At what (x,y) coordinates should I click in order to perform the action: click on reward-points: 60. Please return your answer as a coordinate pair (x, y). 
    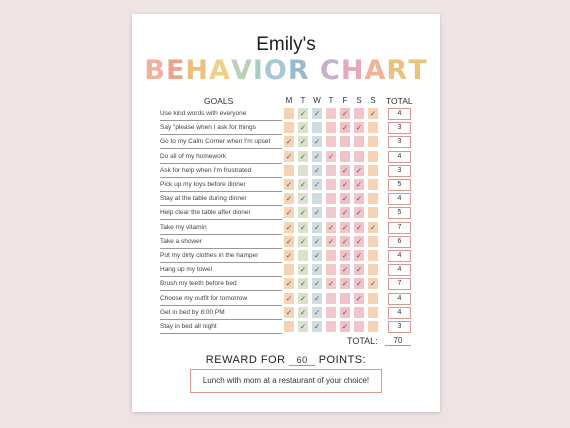
    Looking at the image, I should click on (302, 360).